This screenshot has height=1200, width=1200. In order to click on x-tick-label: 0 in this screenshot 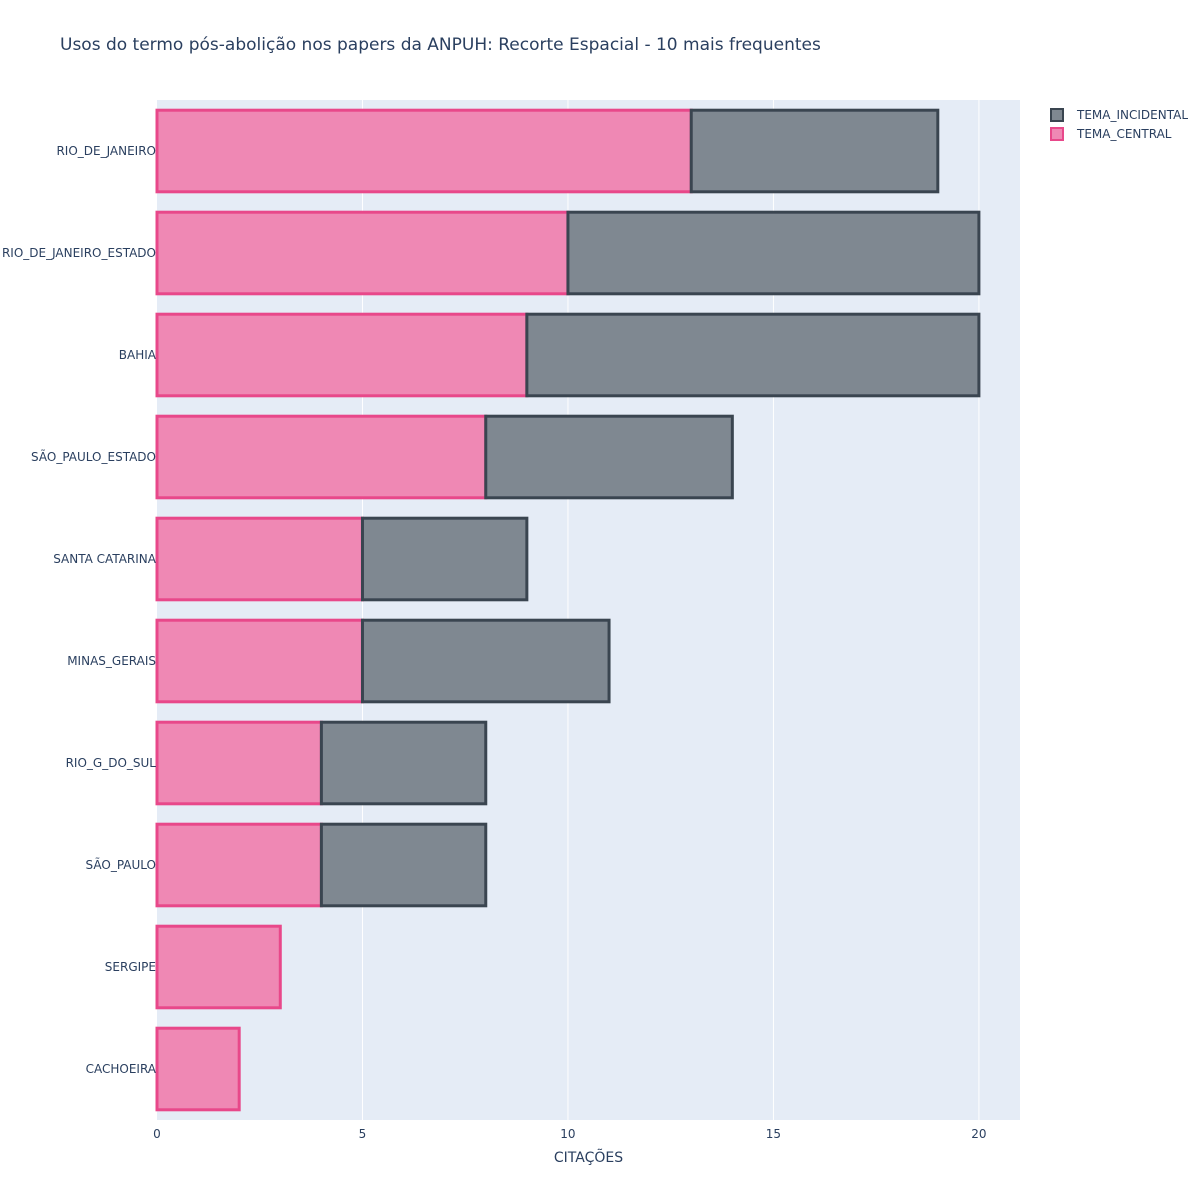, I will do `click(157, 1134)`.